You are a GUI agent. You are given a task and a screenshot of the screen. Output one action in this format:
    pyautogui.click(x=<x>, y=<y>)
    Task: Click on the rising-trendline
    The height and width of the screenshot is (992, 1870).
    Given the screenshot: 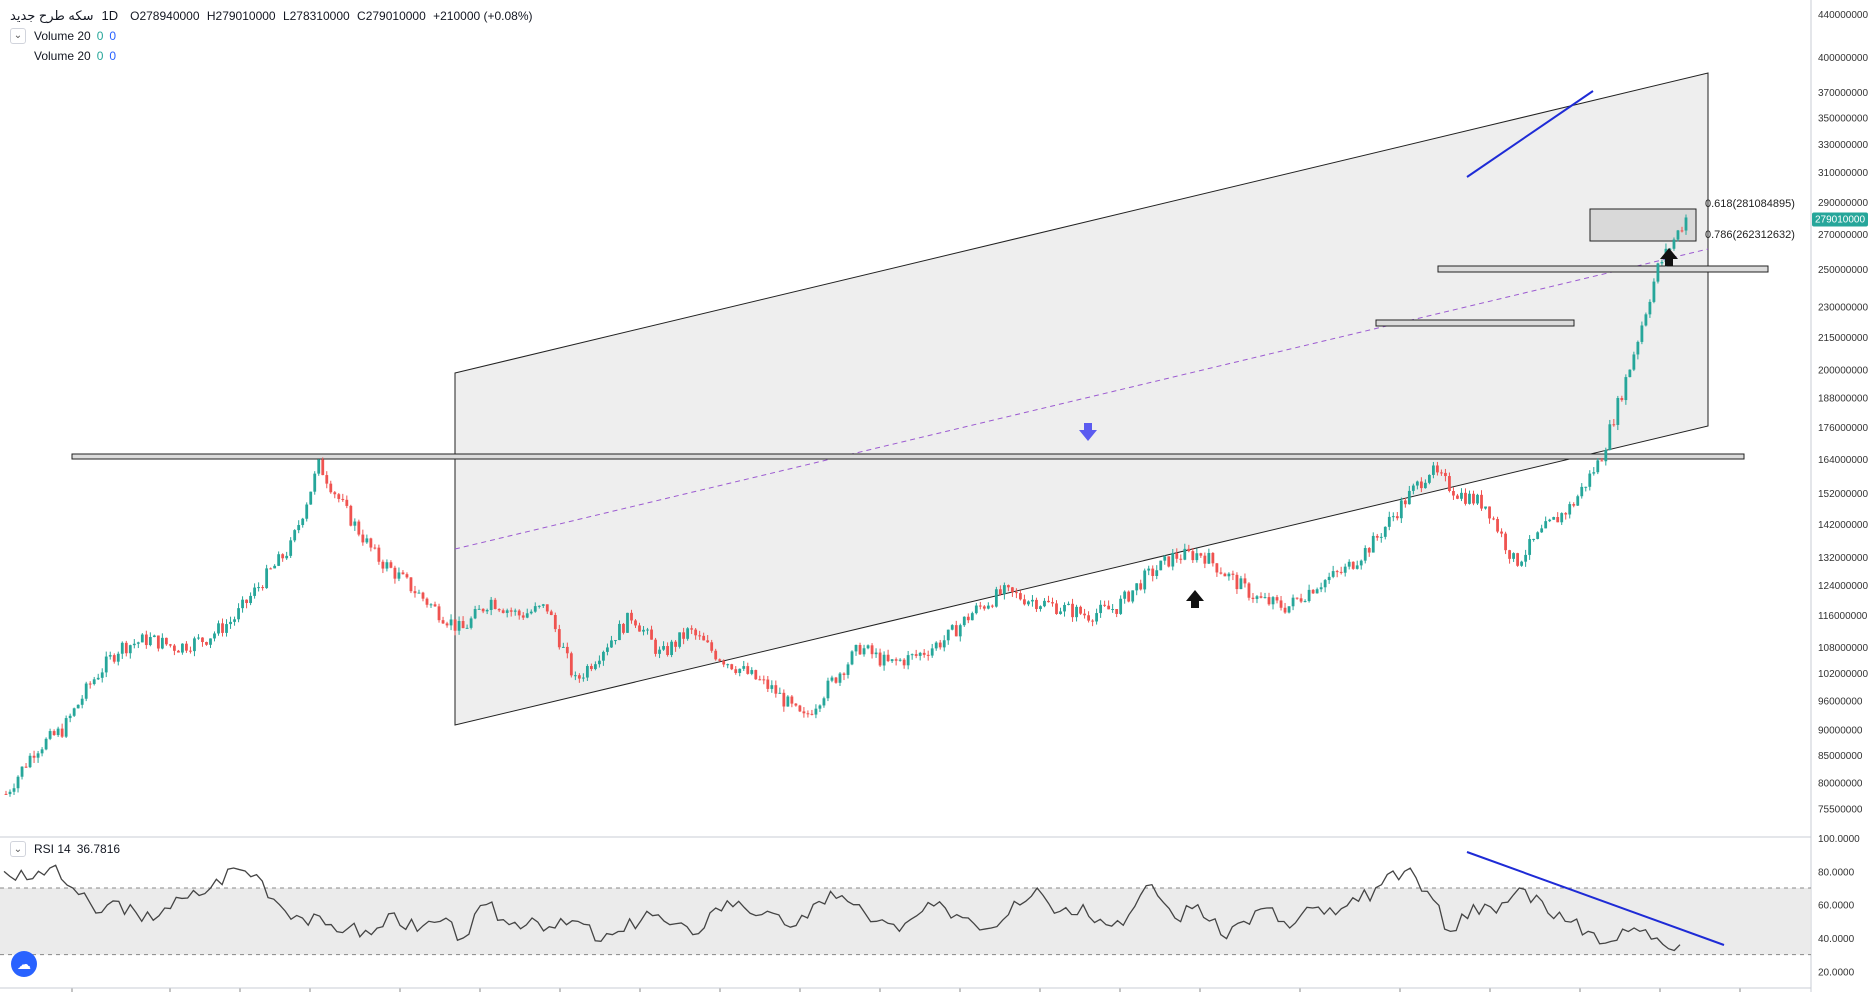 What is the action you would take?
    pyautogui.click(x=1530, y=134)
    